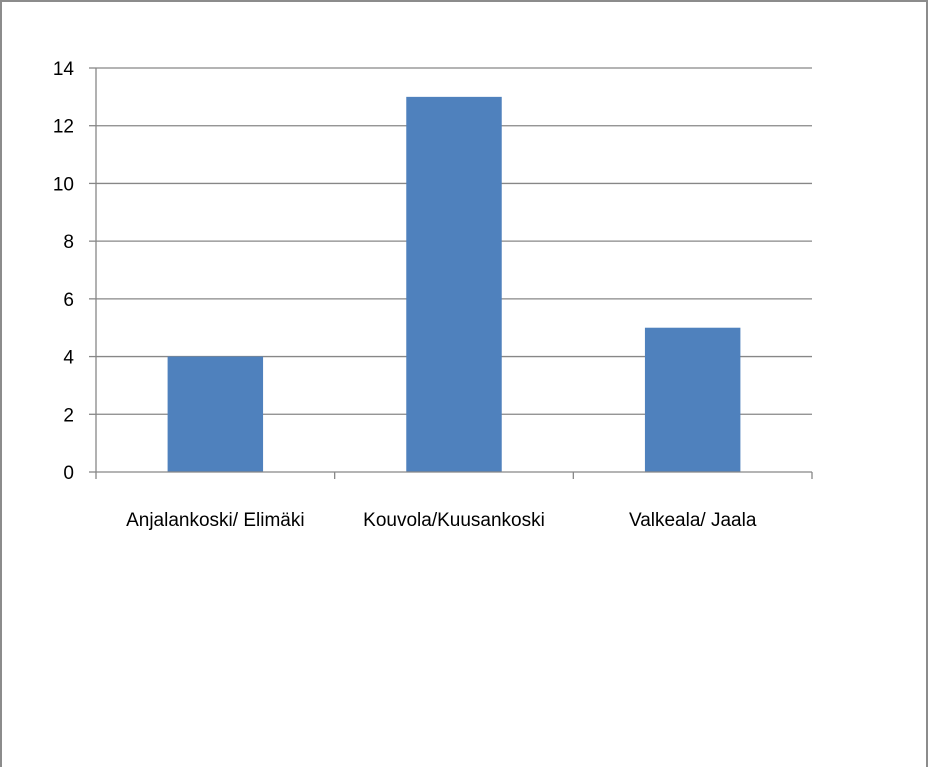 Image resolution: width=928 pixels, height=769 pixels. What do you see at coordinates (454, 520) in the screenshot?
I see `x-category-label-2: Kouvola/Kuusankoski` at bounding box center [454, 520].